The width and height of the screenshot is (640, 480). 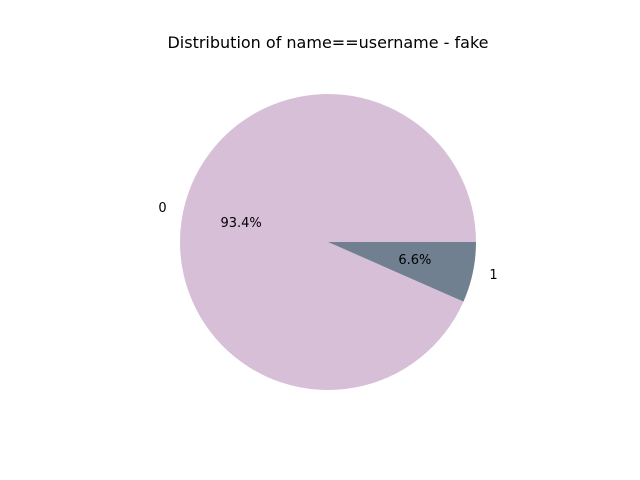 What do you see at coordinates (493, 275) in the screenshot?
I see `pie-label-1: 1` at bounding box center [493, 275].